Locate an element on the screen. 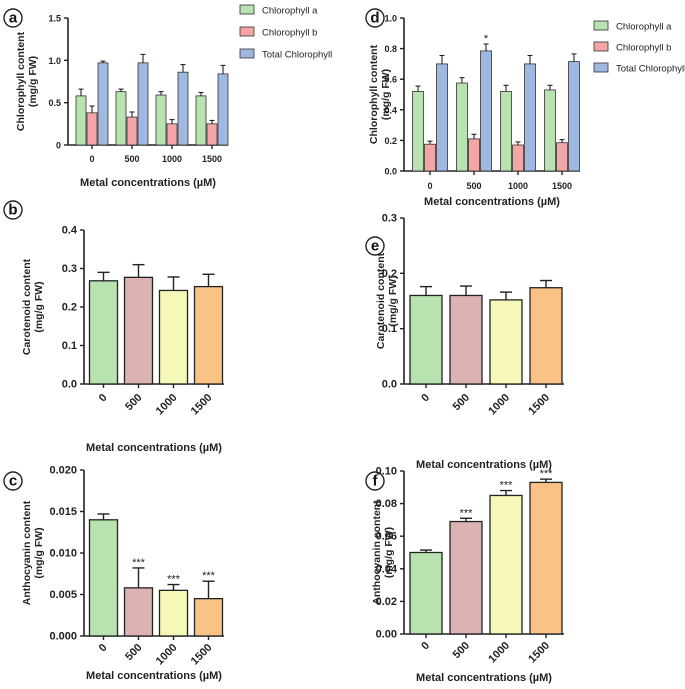 The height and width of the screenshot is (689, 685). y-tick-label: 0.6 is located at coordinates (390, 80).